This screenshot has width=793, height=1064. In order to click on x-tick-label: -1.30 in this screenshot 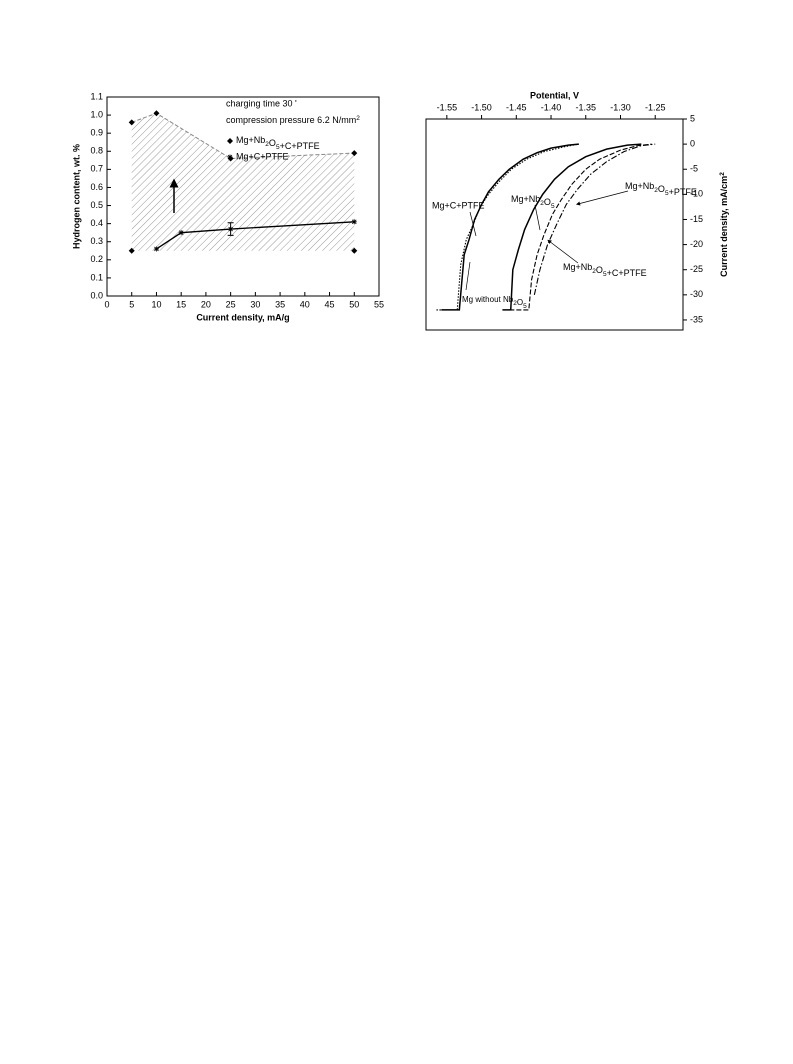, I will do `click(620, 107)`.